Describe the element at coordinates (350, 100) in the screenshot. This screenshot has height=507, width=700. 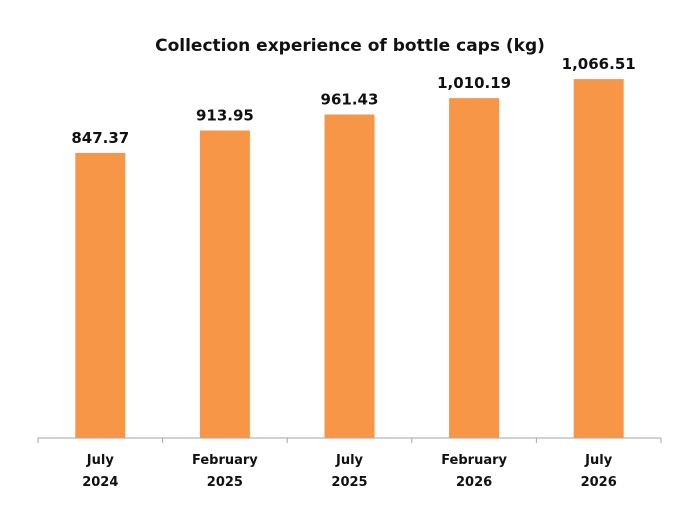
I see `data-label-2: 961.43` at that location.